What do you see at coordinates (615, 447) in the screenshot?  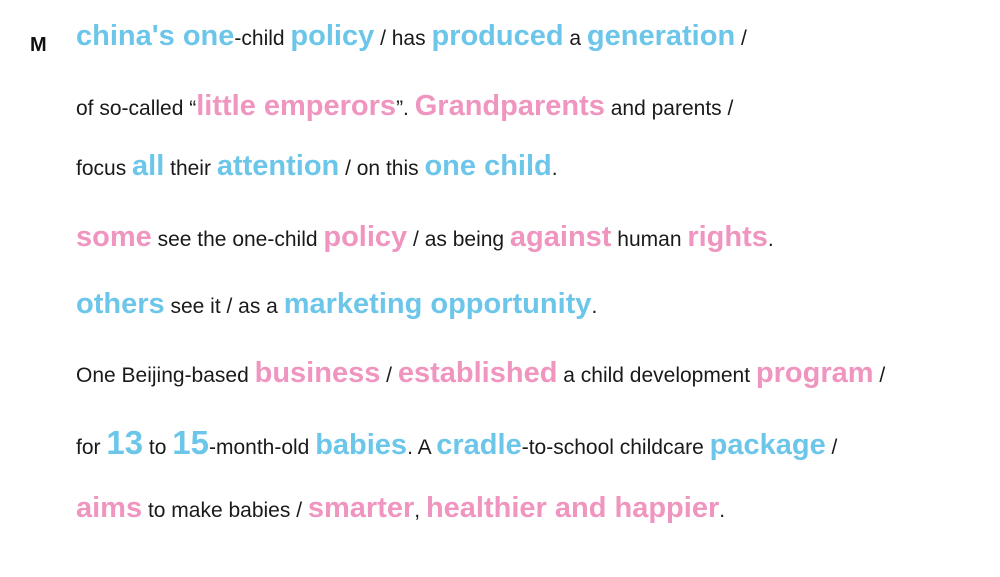 I see `transcript-text: -to-school childcare` at bounding box center [615, 447].